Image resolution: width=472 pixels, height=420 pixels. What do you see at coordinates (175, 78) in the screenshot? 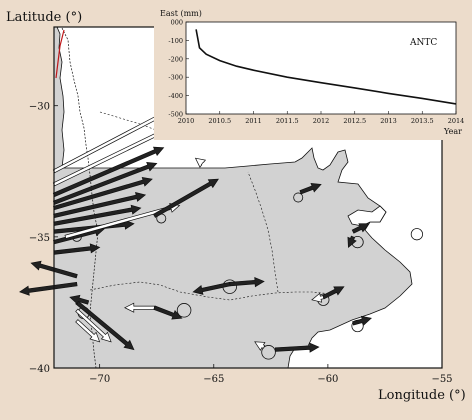
I see `inset-y-tick-label: -300` at bounding box center [175, 78].